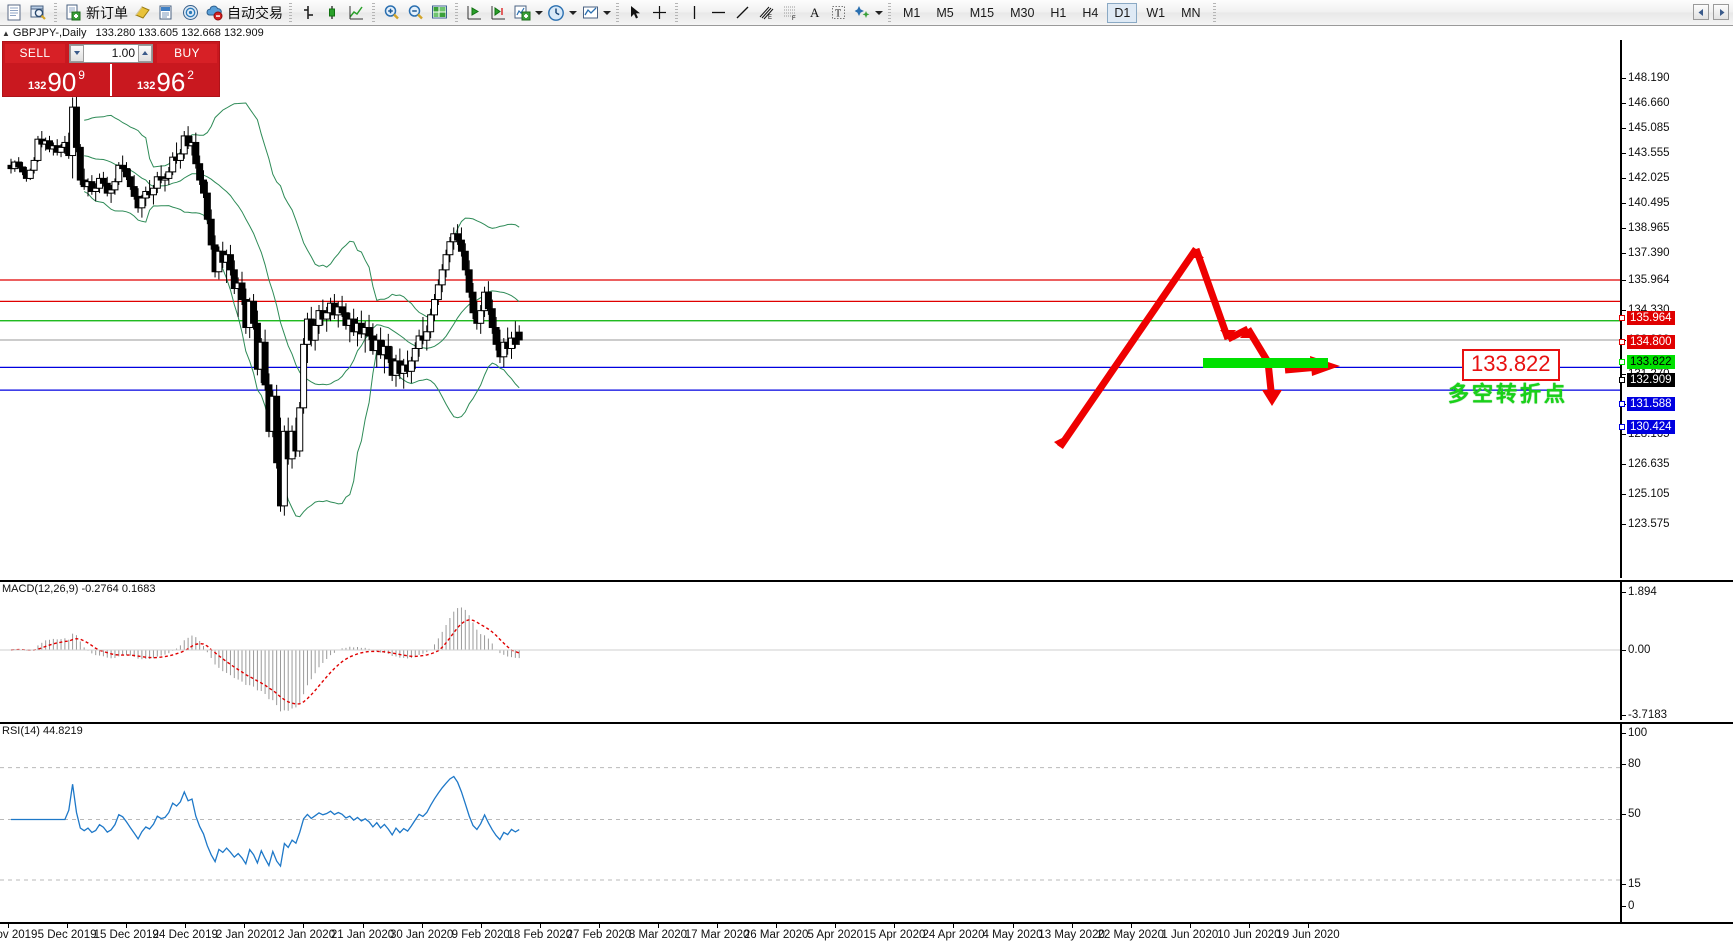 The height and width of the screenshot is (946, 1733). I want to click on time-tick-label: 24 Apr 2020, so click(953, 935).